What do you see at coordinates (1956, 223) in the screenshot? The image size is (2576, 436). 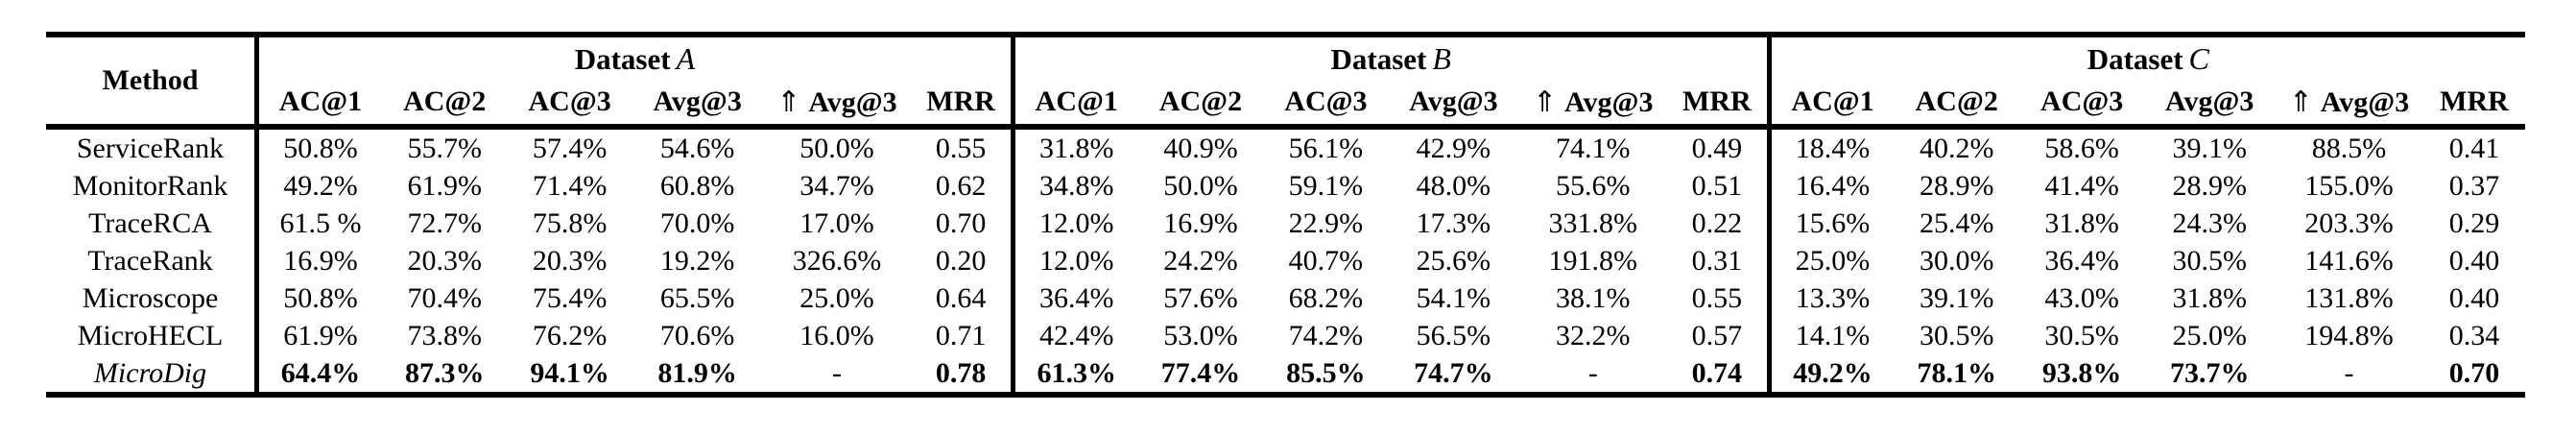 I see `value-cell: 25.4%` at bounding box center [1956, 223].